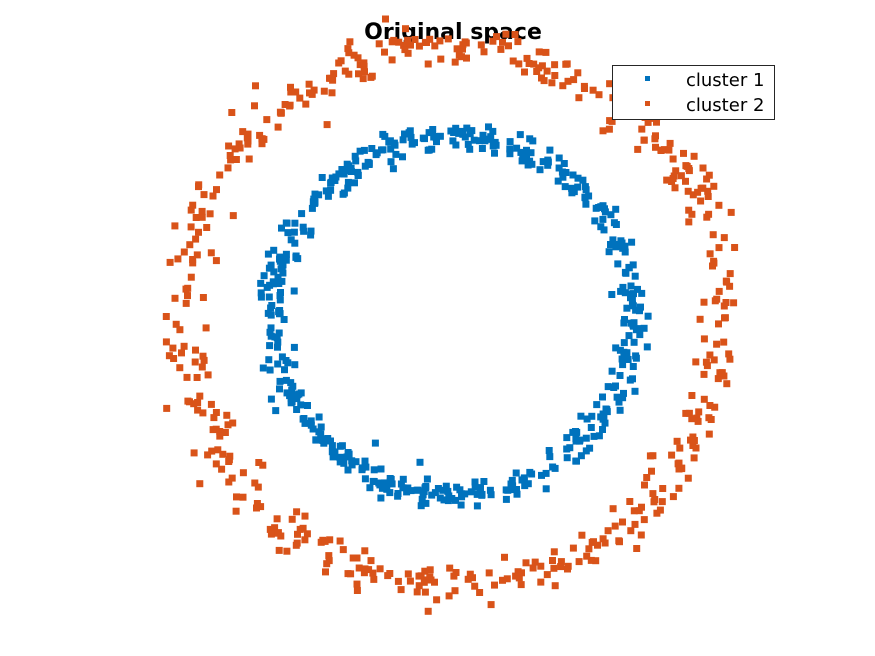 The image size is (875, 656). Describe the element at coordinates (725, 105) in the screenshot. I see `legend-label-cluster-2: cluster 2` at that location.